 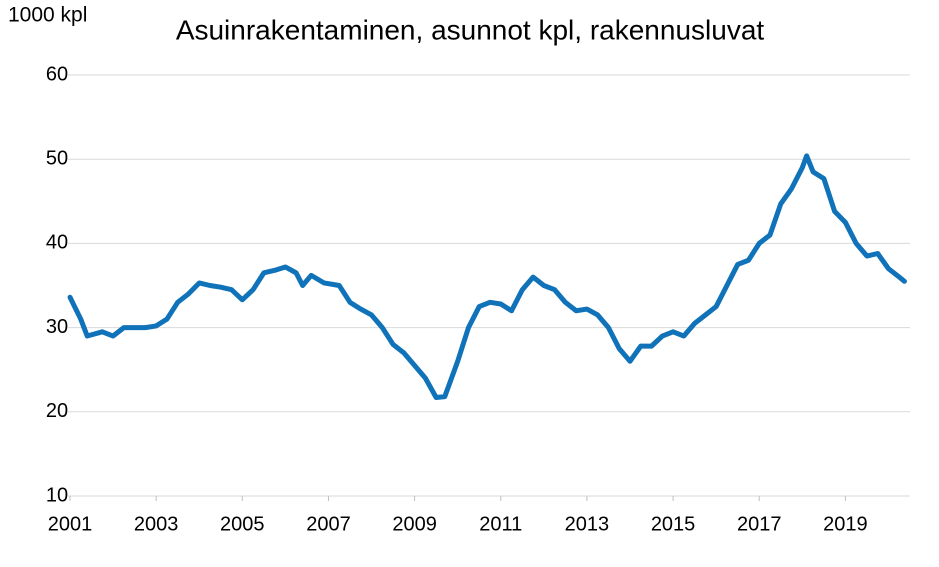 I want to click on x-tick-label: 2013, so click(x=587, y=524).